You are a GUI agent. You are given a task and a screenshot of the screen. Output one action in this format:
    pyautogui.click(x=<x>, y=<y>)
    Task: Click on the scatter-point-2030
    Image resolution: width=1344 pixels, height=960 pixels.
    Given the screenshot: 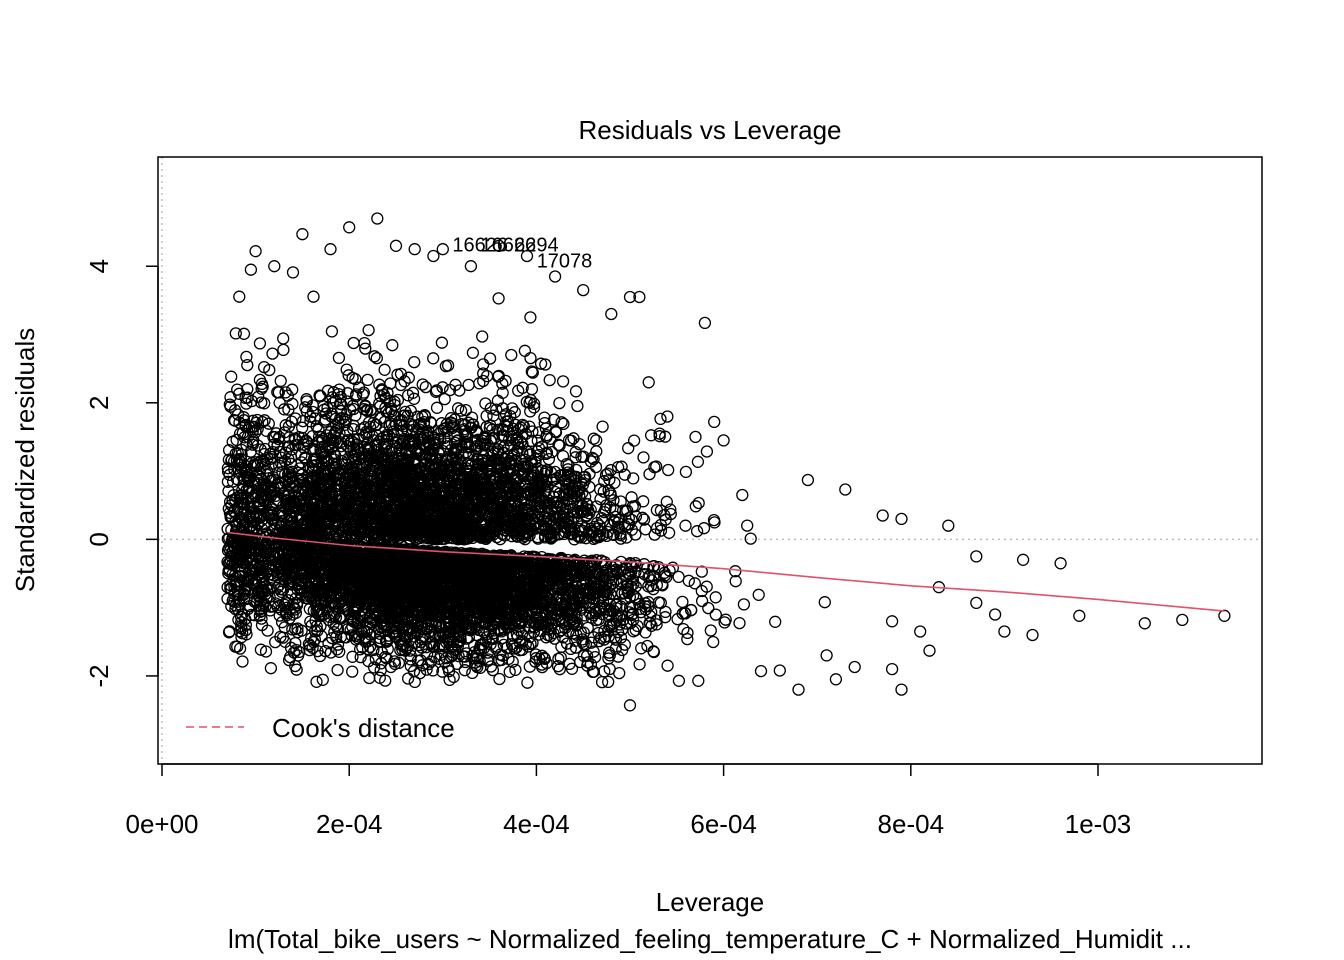 What is the action you would take?
    pyautogui.click(x=576, y=391)
    